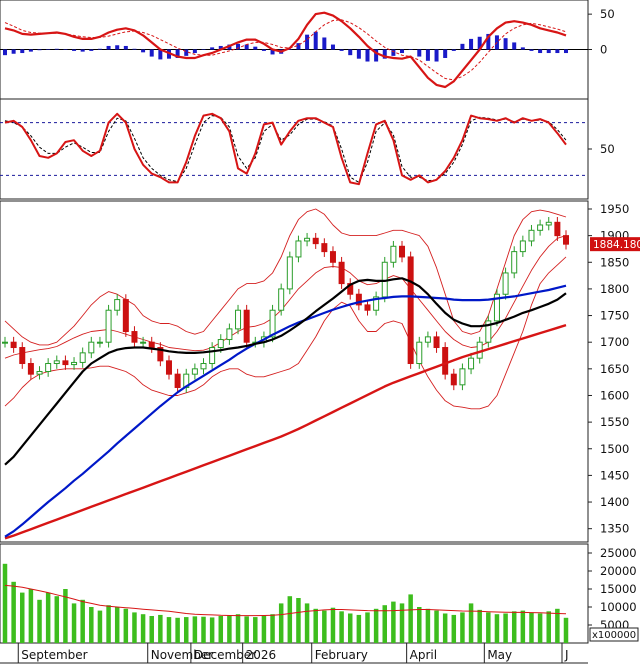  Describe the element at coordinates (423, 655) in the screenshot. I see `x-month-label: April` at that location.